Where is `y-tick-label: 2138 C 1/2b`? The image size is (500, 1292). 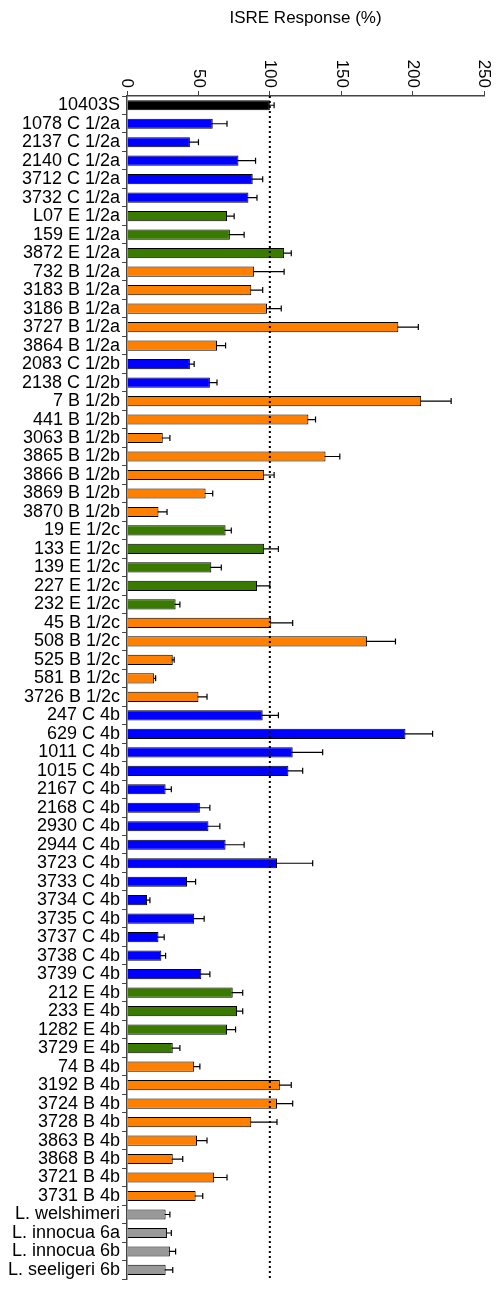 y-tick-label: 2138 C 1/2b is located at coordinates (71, 381).